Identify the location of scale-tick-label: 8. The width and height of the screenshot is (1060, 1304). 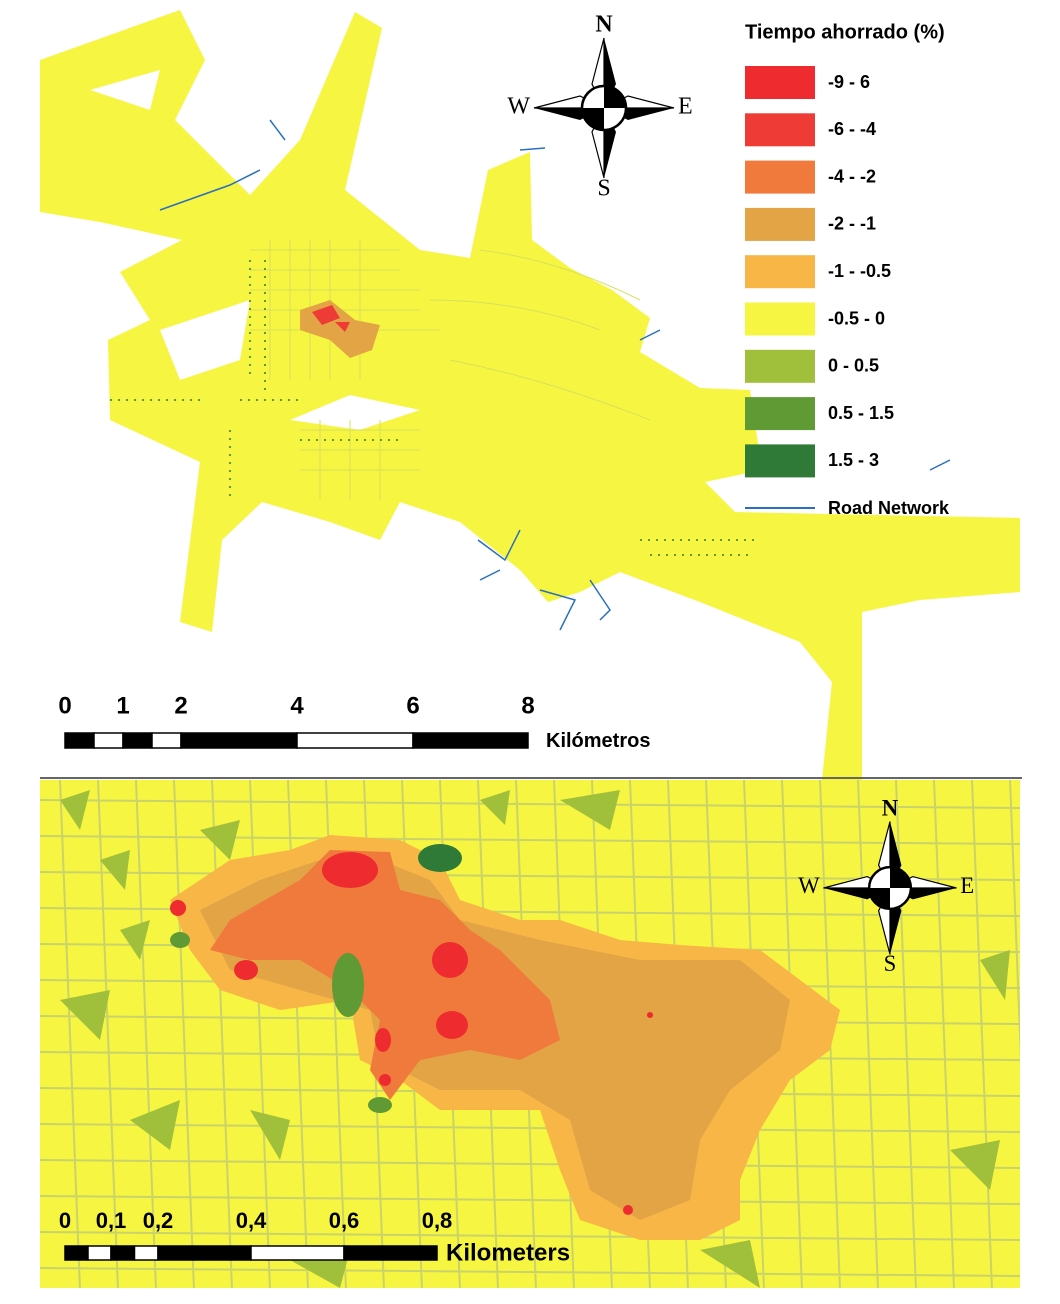
(527, 705).